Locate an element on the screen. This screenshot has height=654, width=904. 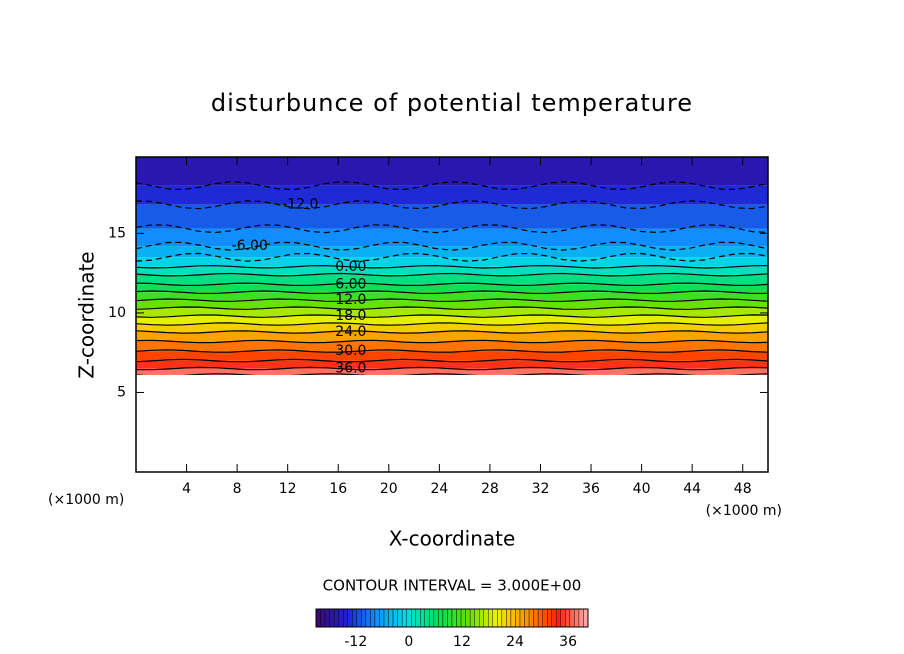
x-tick-label: 16 is located at coordinates (338, 489).